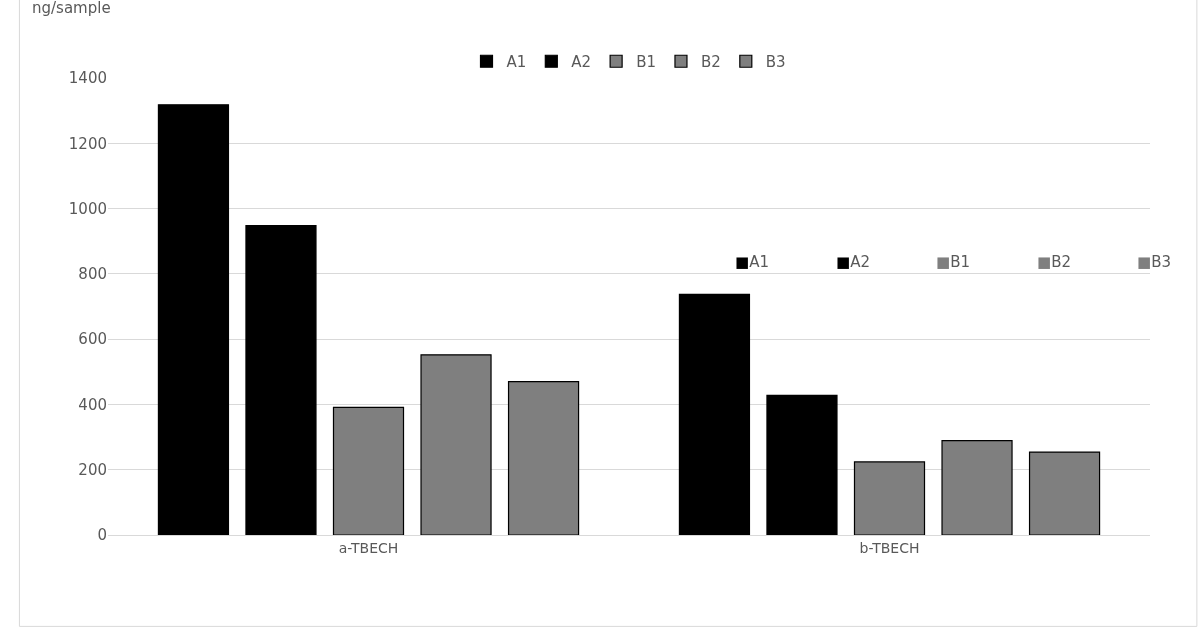 Image resolution: width=1202 pixels, height=633 pixels. Describe the element at coordinates (368, 547) in the screenshot. I see `x-tick-label: a-TBECH` at that location.